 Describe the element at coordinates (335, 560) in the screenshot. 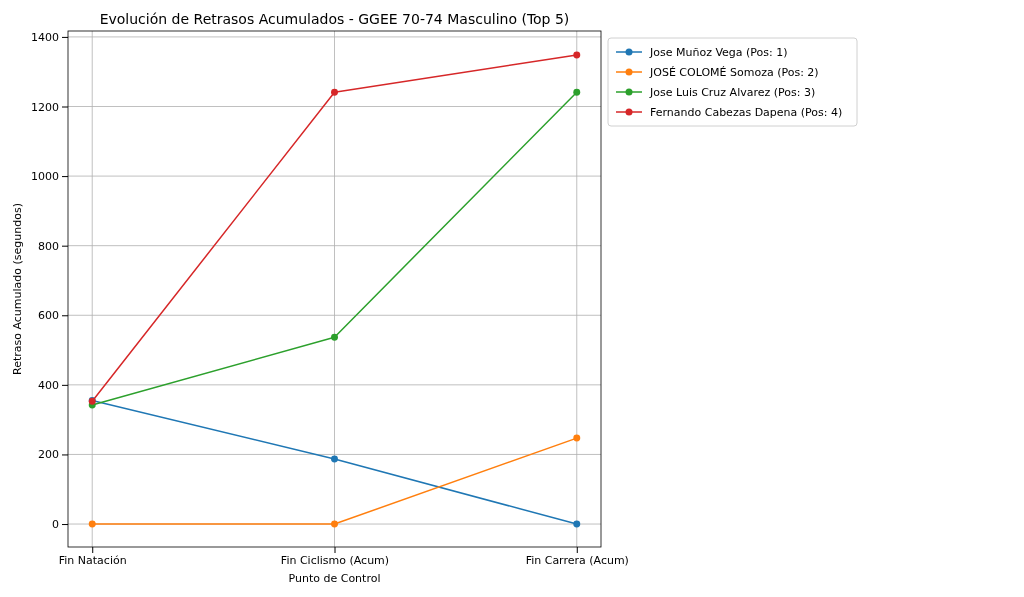

I see `x-tick-label: Fin Ciclismo (Acum)` at that location.